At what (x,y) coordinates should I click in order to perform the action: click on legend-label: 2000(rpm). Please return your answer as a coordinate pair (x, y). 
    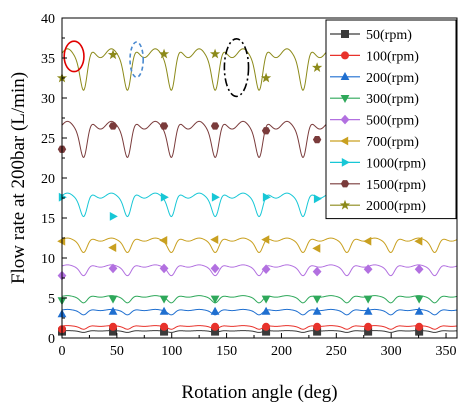
    Looking at the image, I should click on (396, 206).